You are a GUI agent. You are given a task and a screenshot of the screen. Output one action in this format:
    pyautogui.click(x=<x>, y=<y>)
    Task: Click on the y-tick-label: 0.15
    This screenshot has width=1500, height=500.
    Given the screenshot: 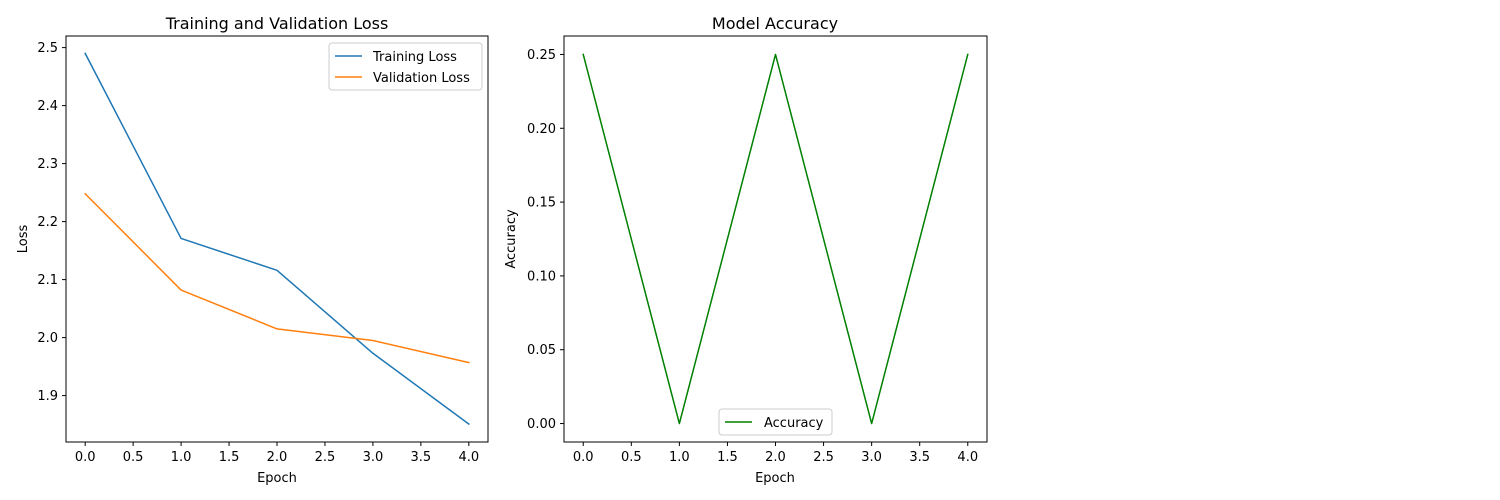 What is the action you would take?
    pyautogui.click(x=541, y=203)
    